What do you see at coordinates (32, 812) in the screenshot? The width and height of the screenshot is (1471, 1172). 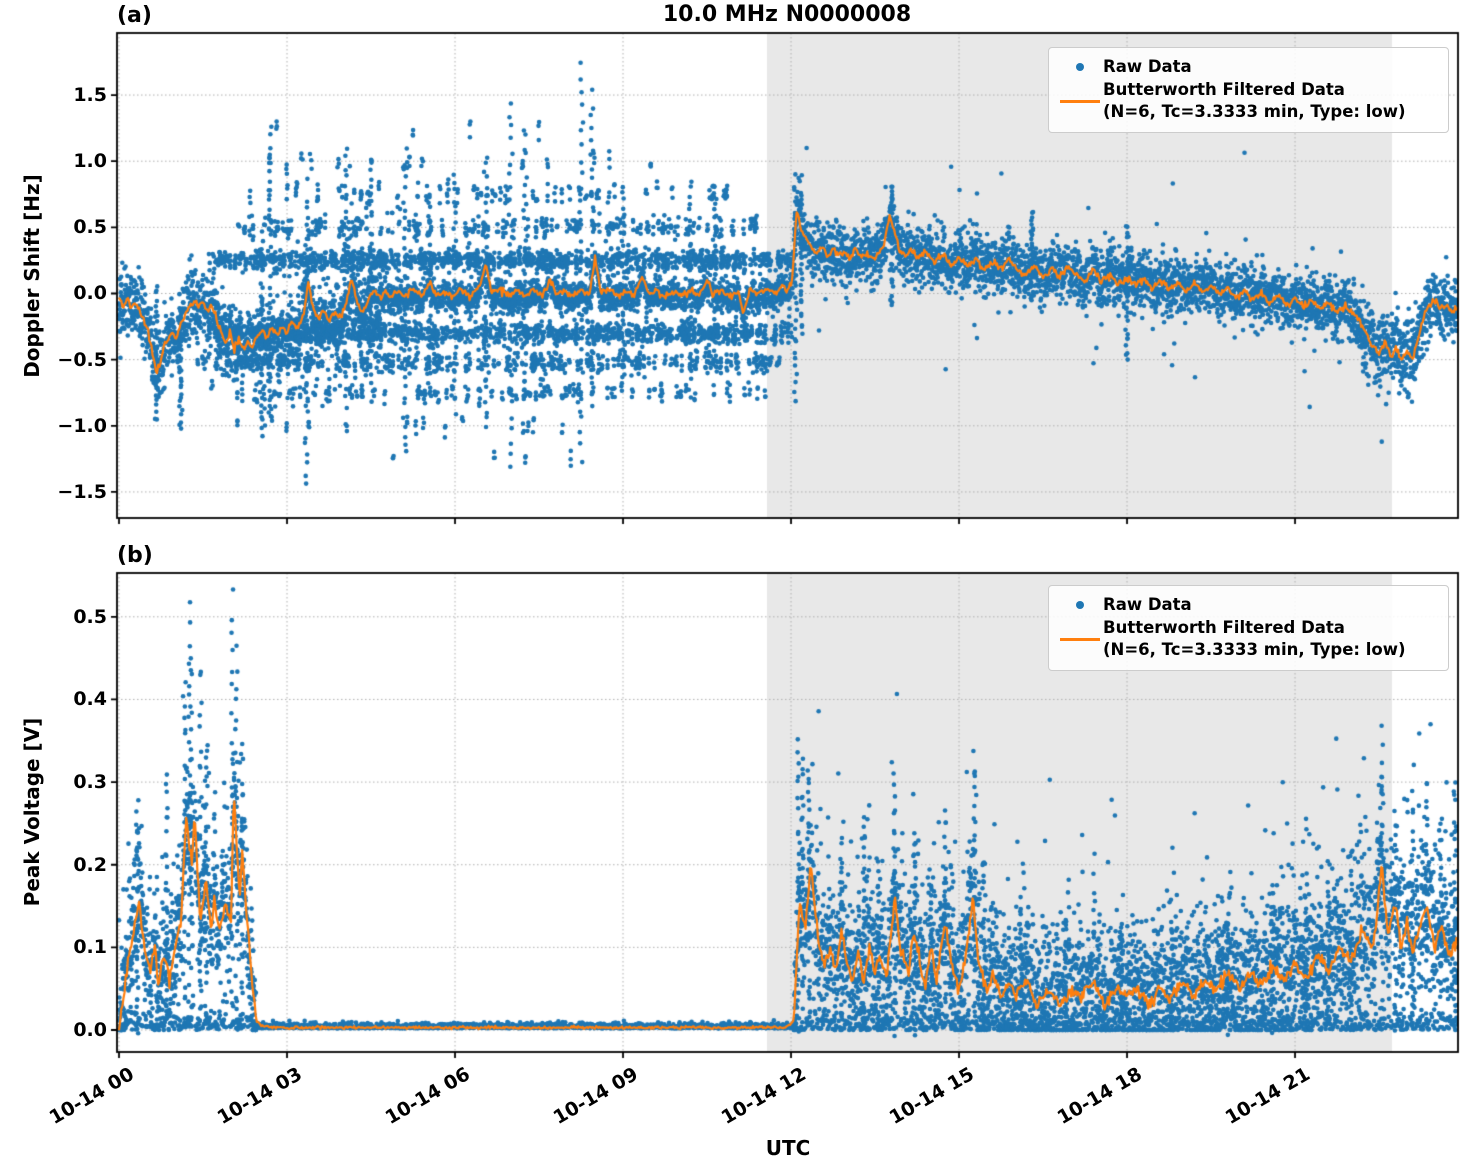 I see `y-axis-label-voltage: Peak Voltage [V]` at bounding box center [32, 812].